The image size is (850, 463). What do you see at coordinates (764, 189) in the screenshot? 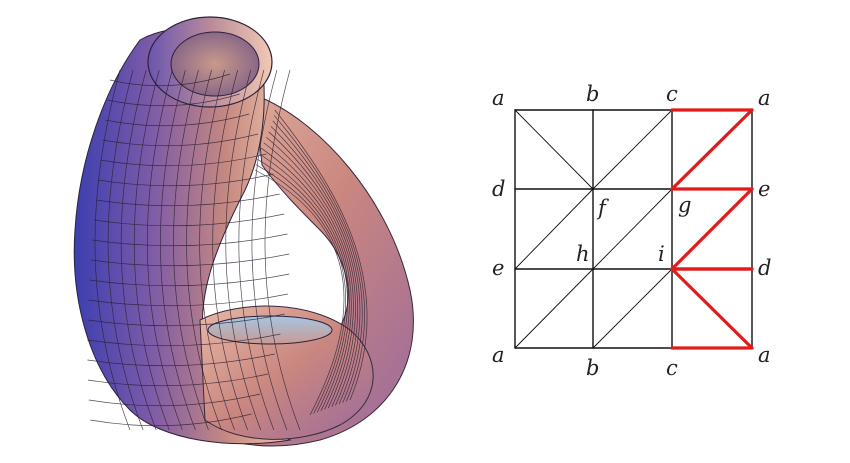
I see `label-mid-right-e: e` at bounding box center [764, 189].